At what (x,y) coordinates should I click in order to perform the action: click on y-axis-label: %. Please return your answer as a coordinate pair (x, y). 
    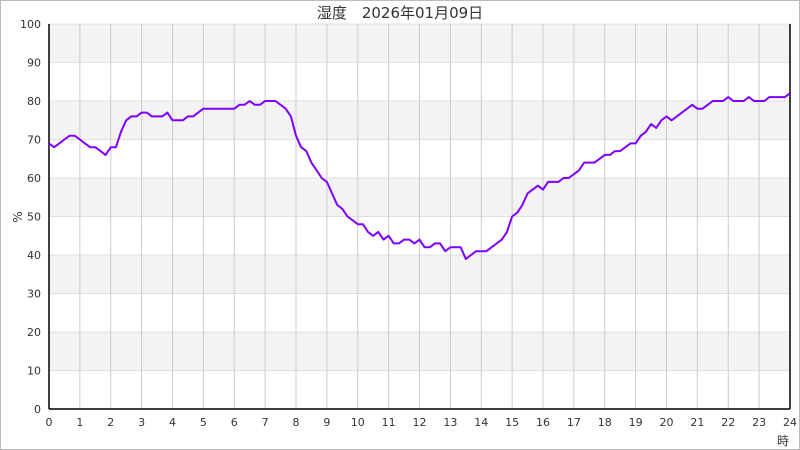
    Looking at the image, I should click on (18, 216).